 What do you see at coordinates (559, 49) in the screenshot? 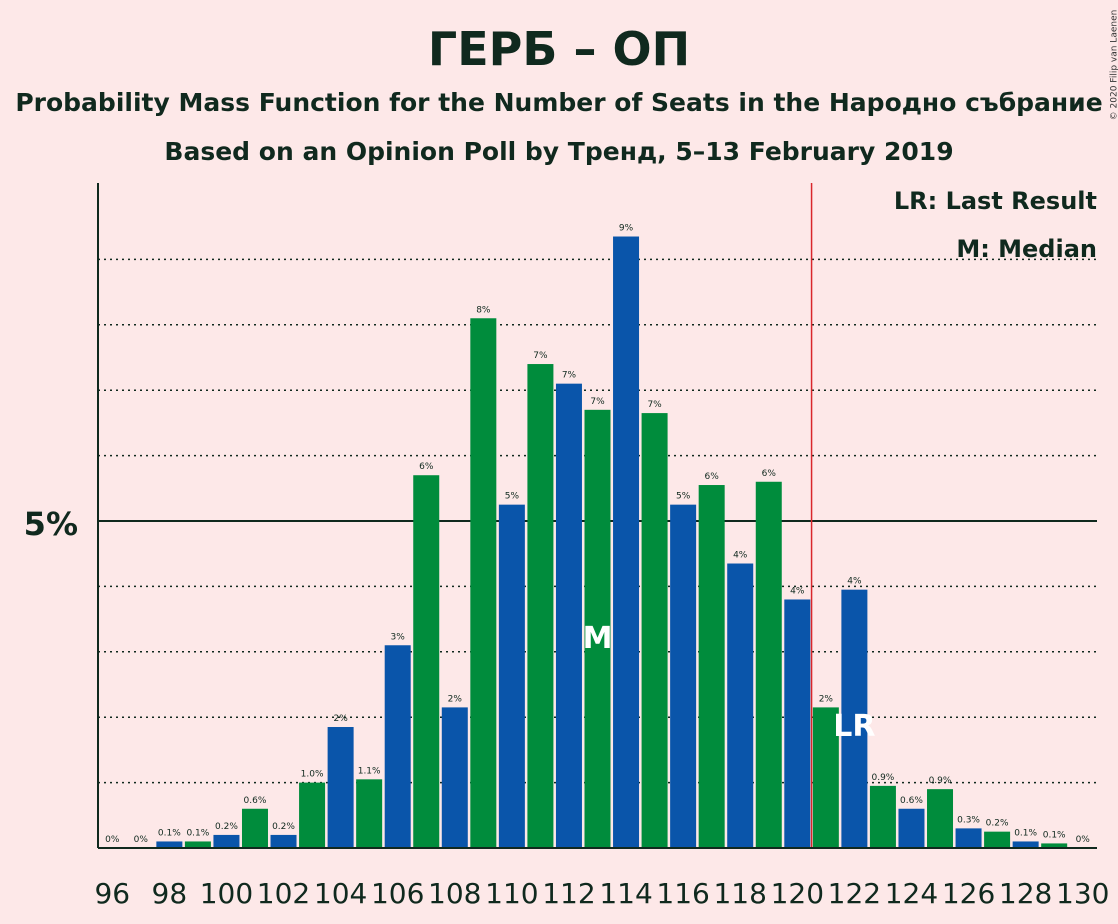
I see `chart-title: ГЕРБ – ОП` at bounding box center [559, 49].